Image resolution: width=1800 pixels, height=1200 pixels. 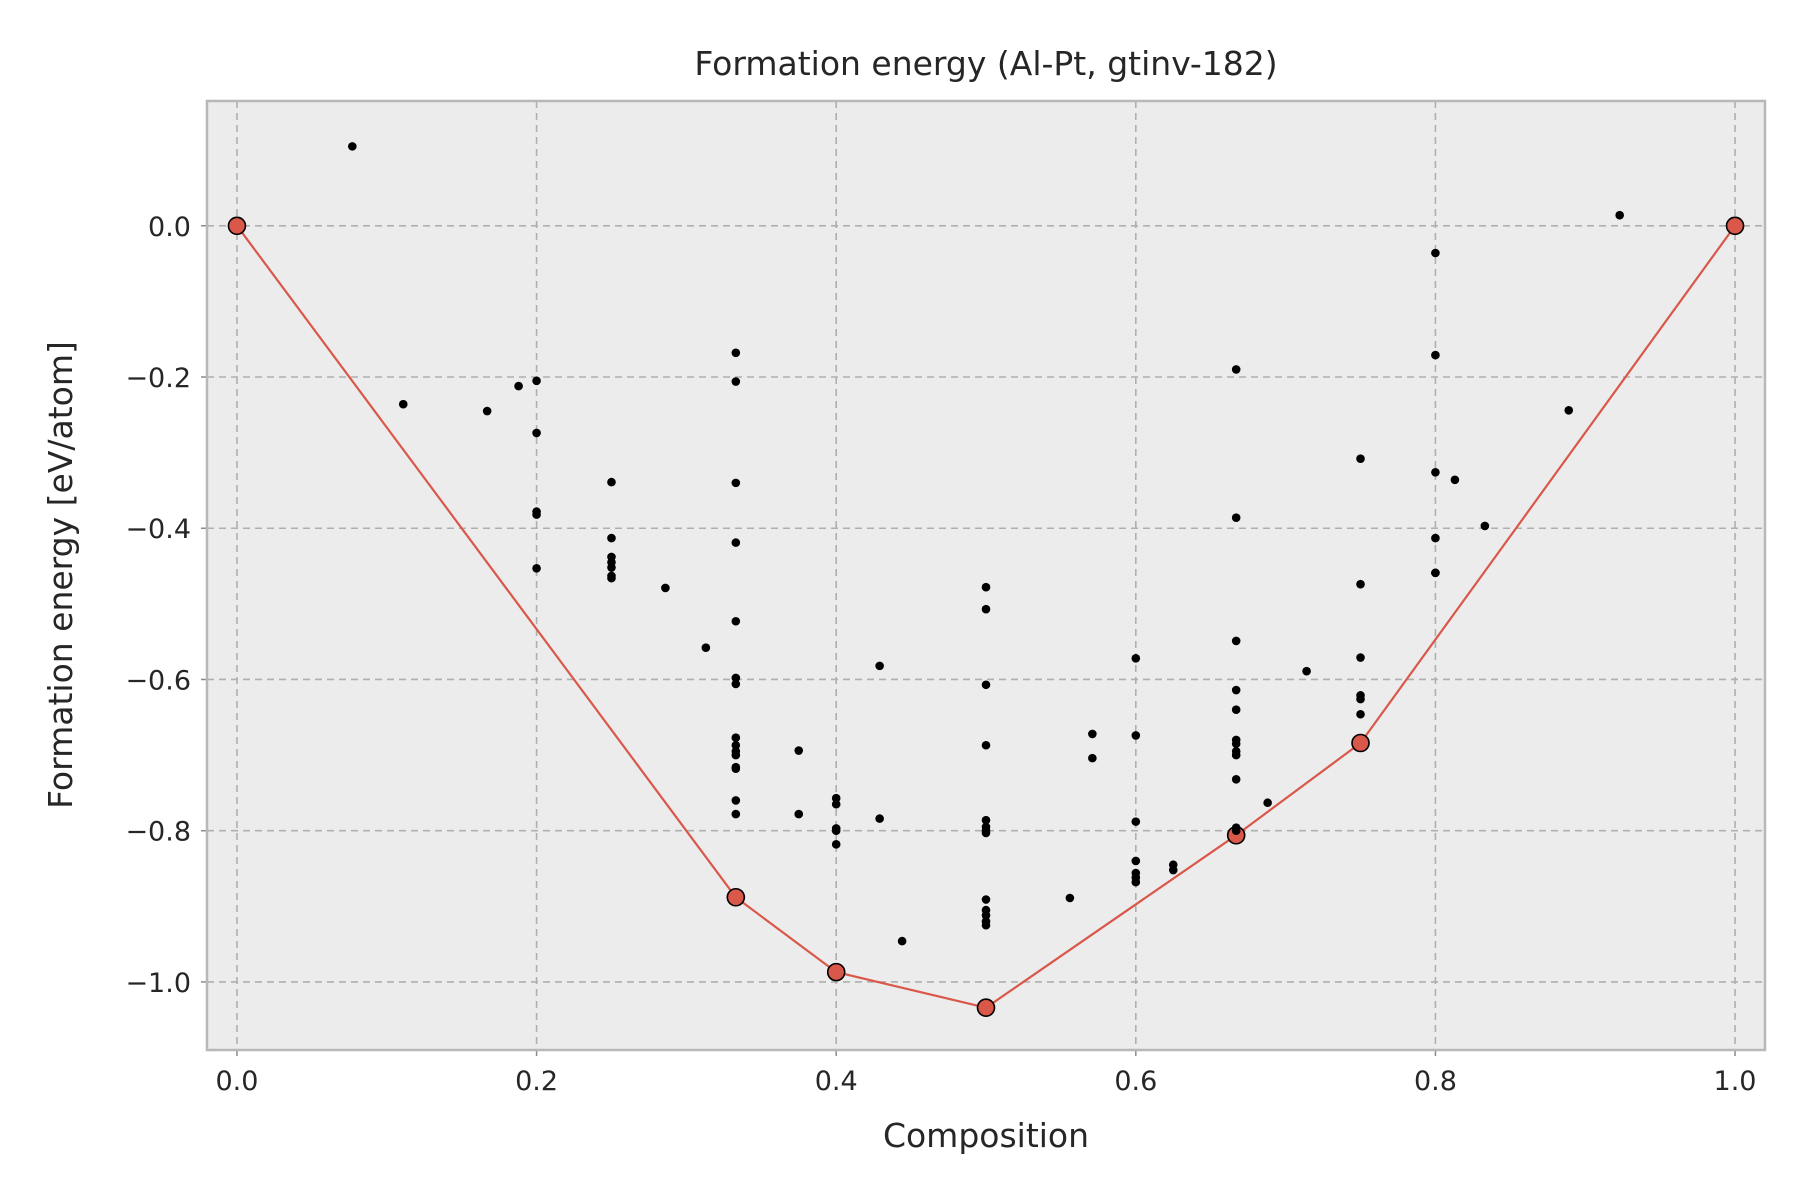 What do you see at coordinates (158, 529) in the screenshot?
I see `y-tick-label: −0.4` at bounding box center [158, 529].